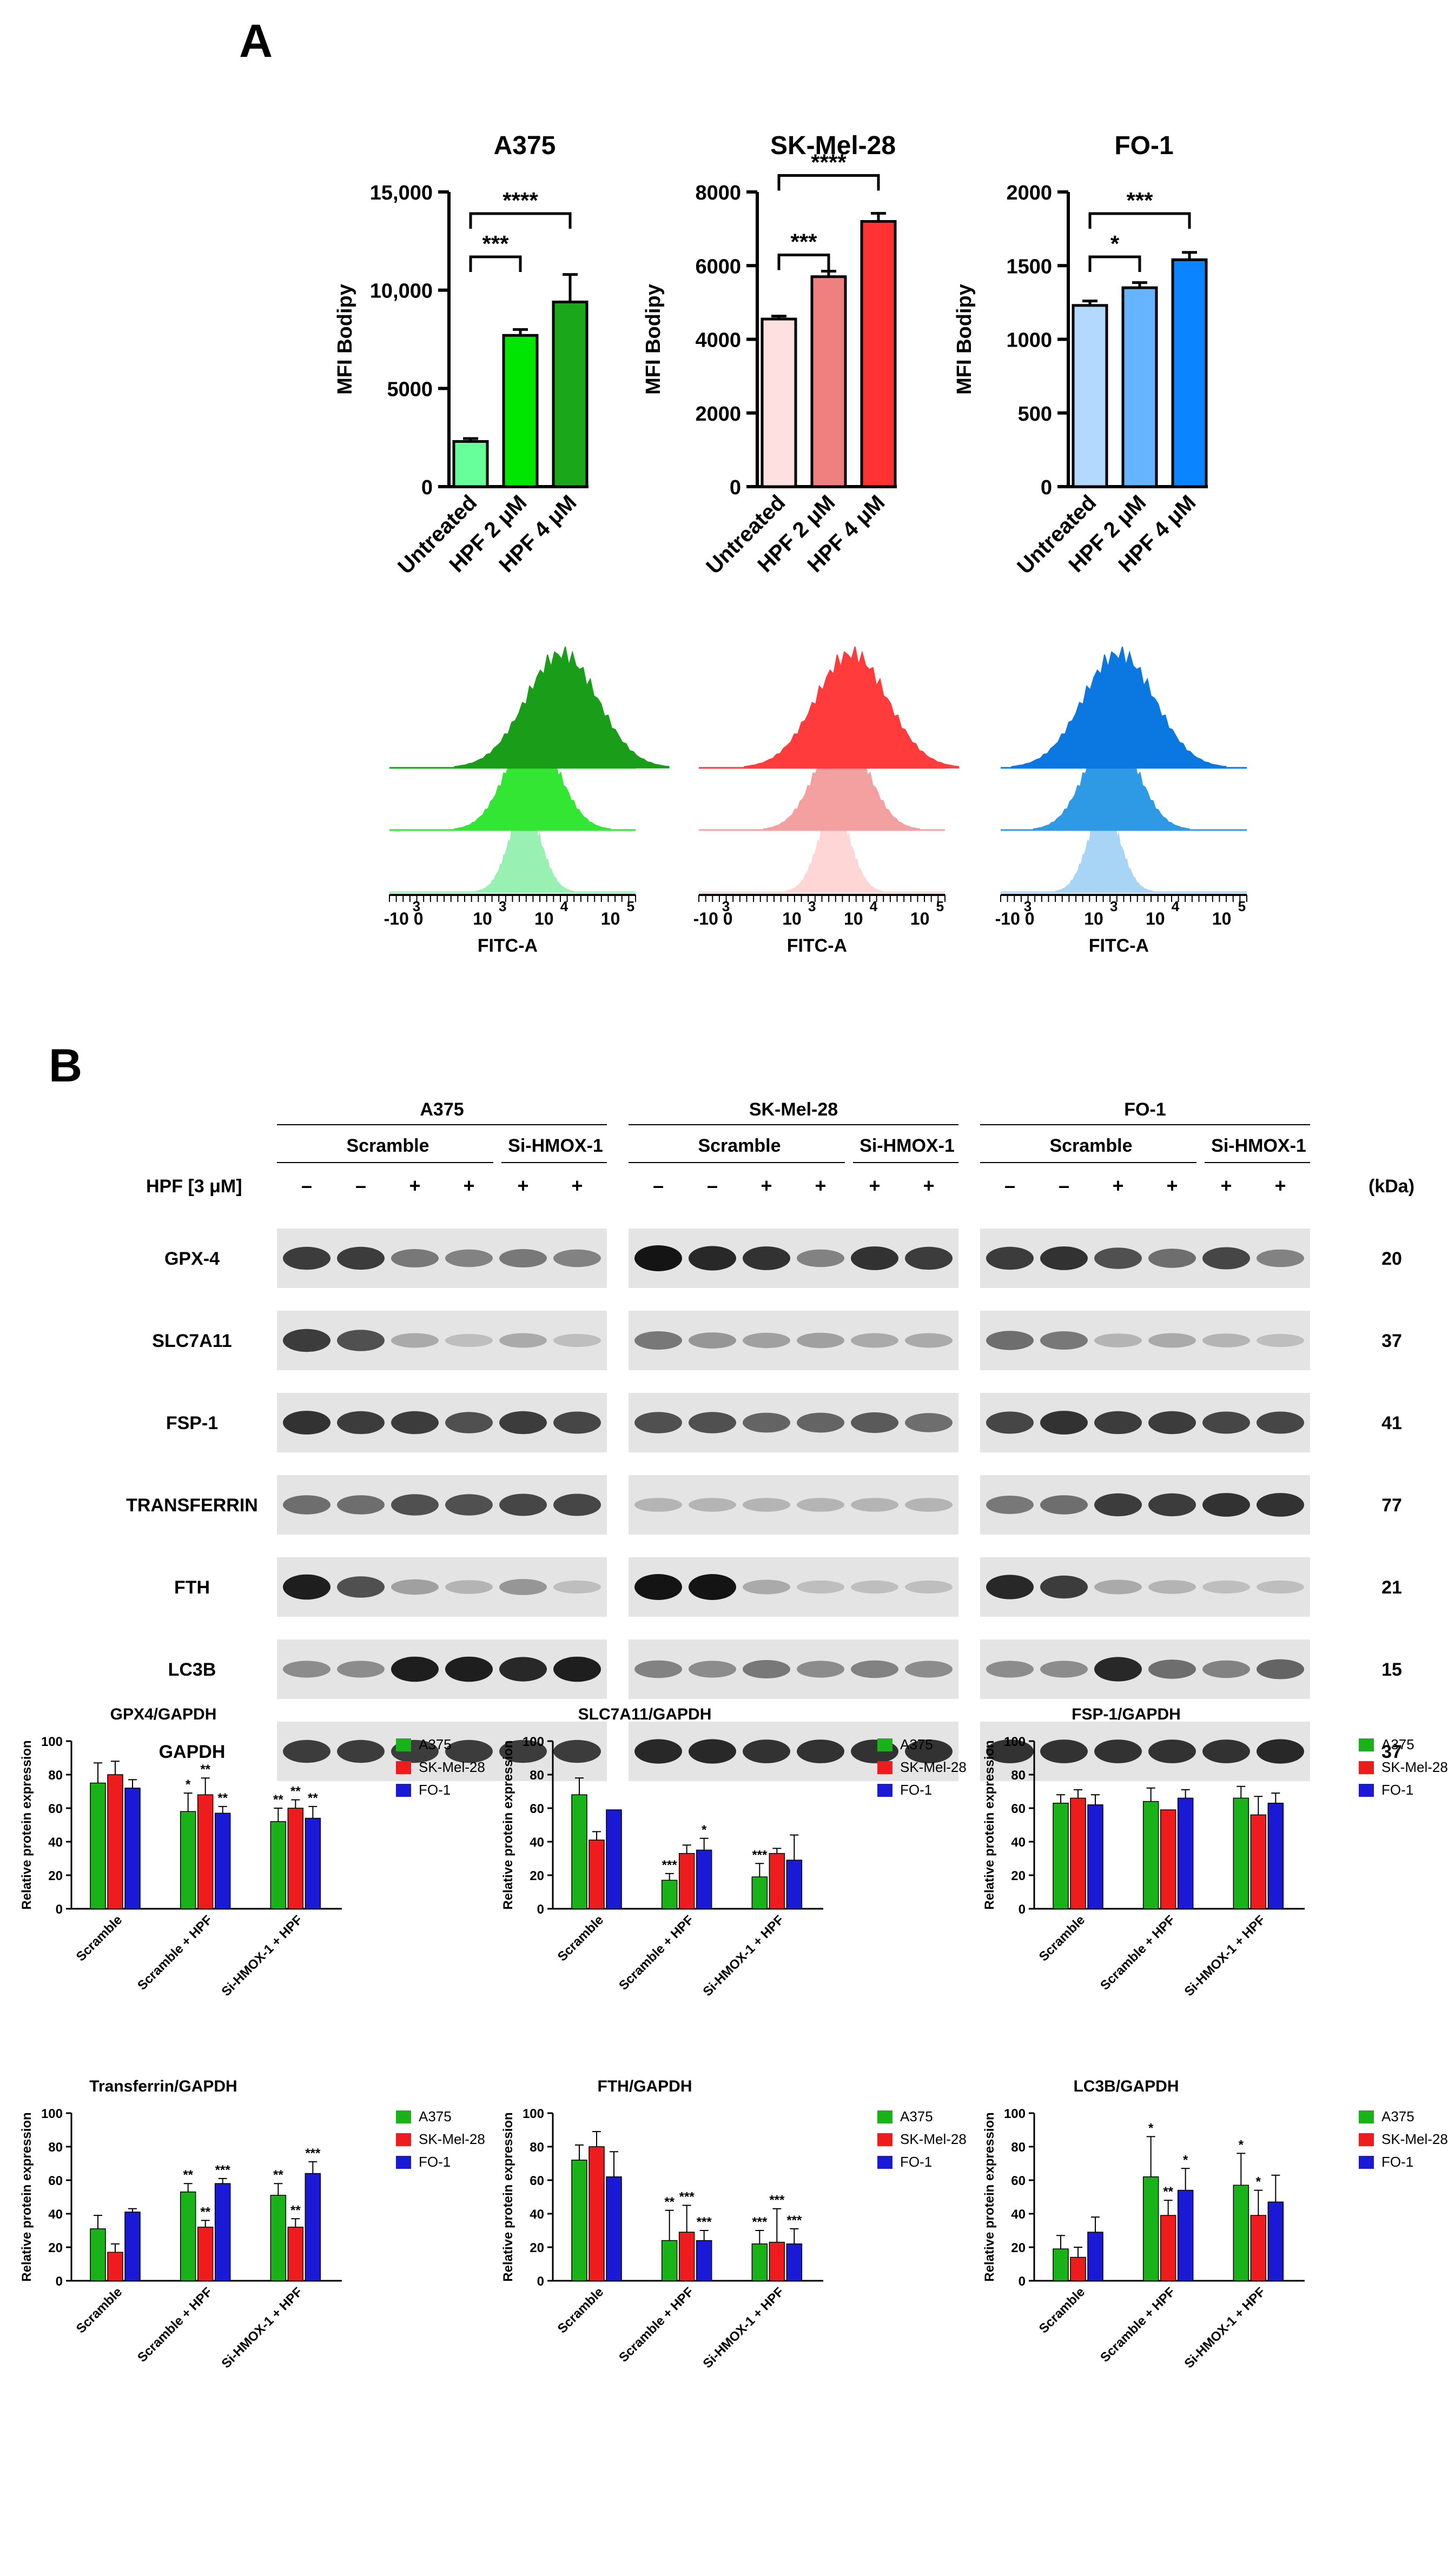 The width and height of the screenshot is (1448, 2576). I want to click on hpf-sign: +, so click(820, 1185).